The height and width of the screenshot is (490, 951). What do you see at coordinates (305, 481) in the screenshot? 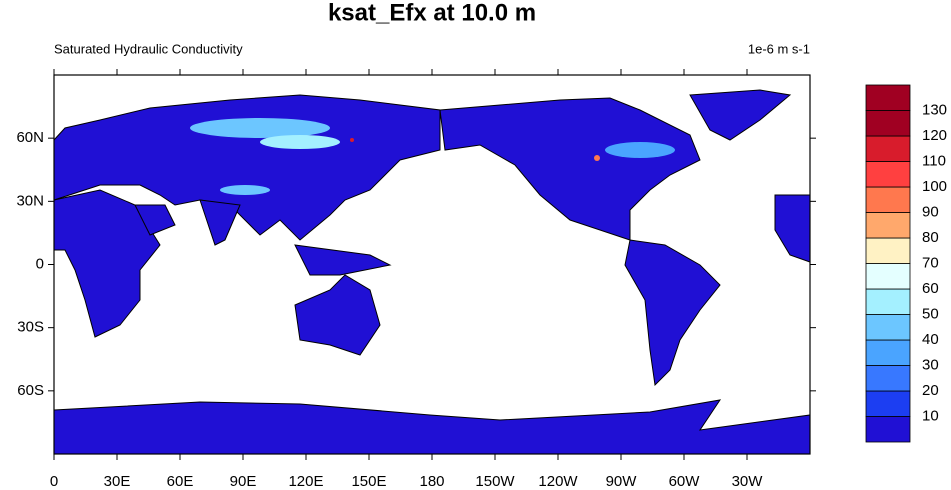
I see `x-tick-label: 120E` at bounding box center [305, 481].